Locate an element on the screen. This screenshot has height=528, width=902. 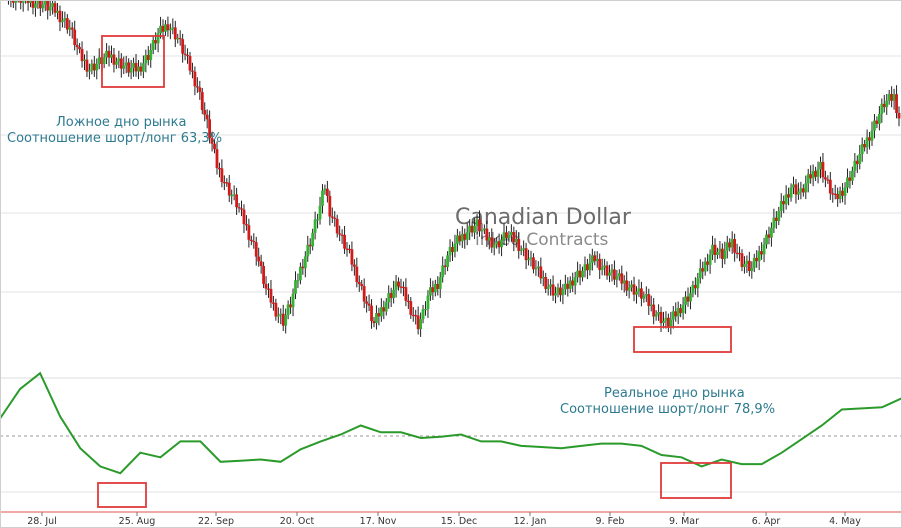
watermark-subtitle: inked Contracts is located at coordinates (542, 240).